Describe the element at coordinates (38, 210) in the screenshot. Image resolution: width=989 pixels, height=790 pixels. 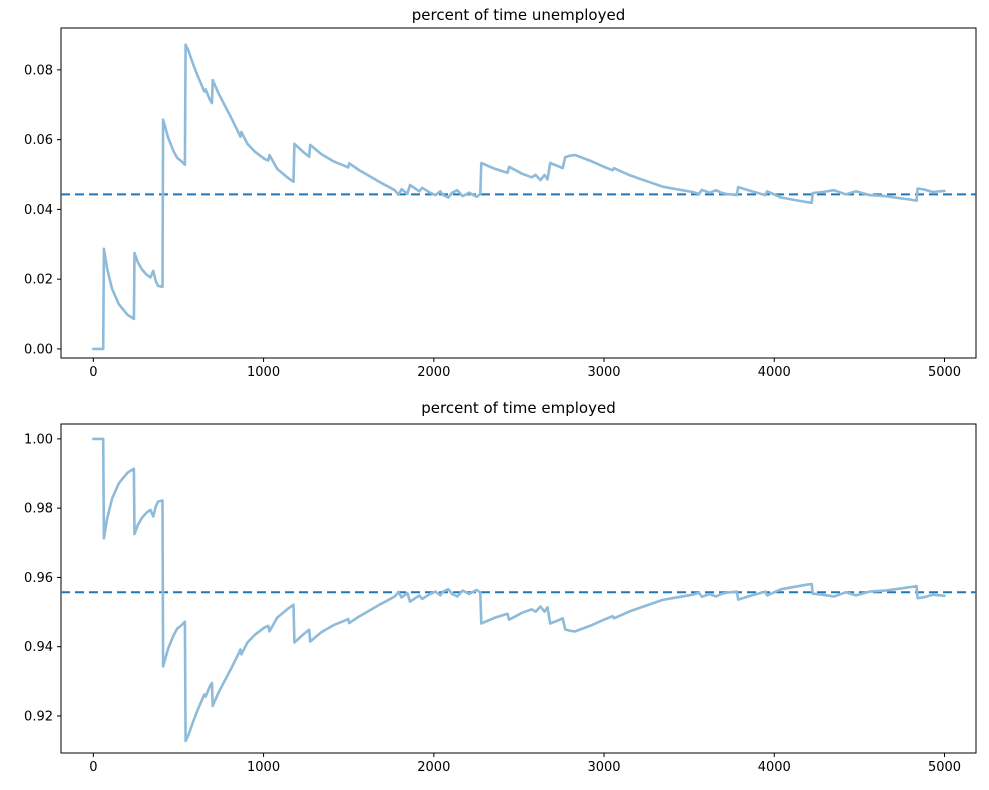
I see `y-tick-label: 0.04` at that location.